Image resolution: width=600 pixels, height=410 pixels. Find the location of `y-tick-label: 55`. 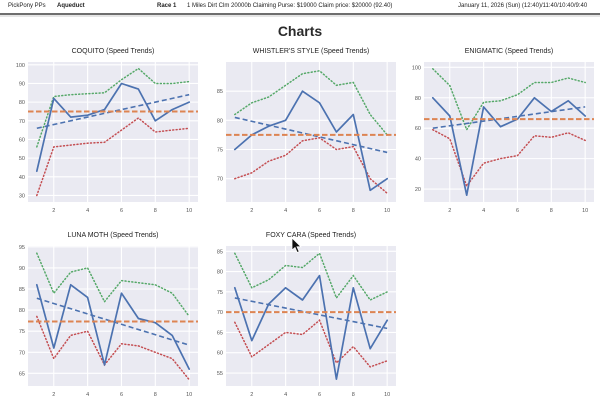

y-tick-label: 55 is located at coordinates (220, 374).